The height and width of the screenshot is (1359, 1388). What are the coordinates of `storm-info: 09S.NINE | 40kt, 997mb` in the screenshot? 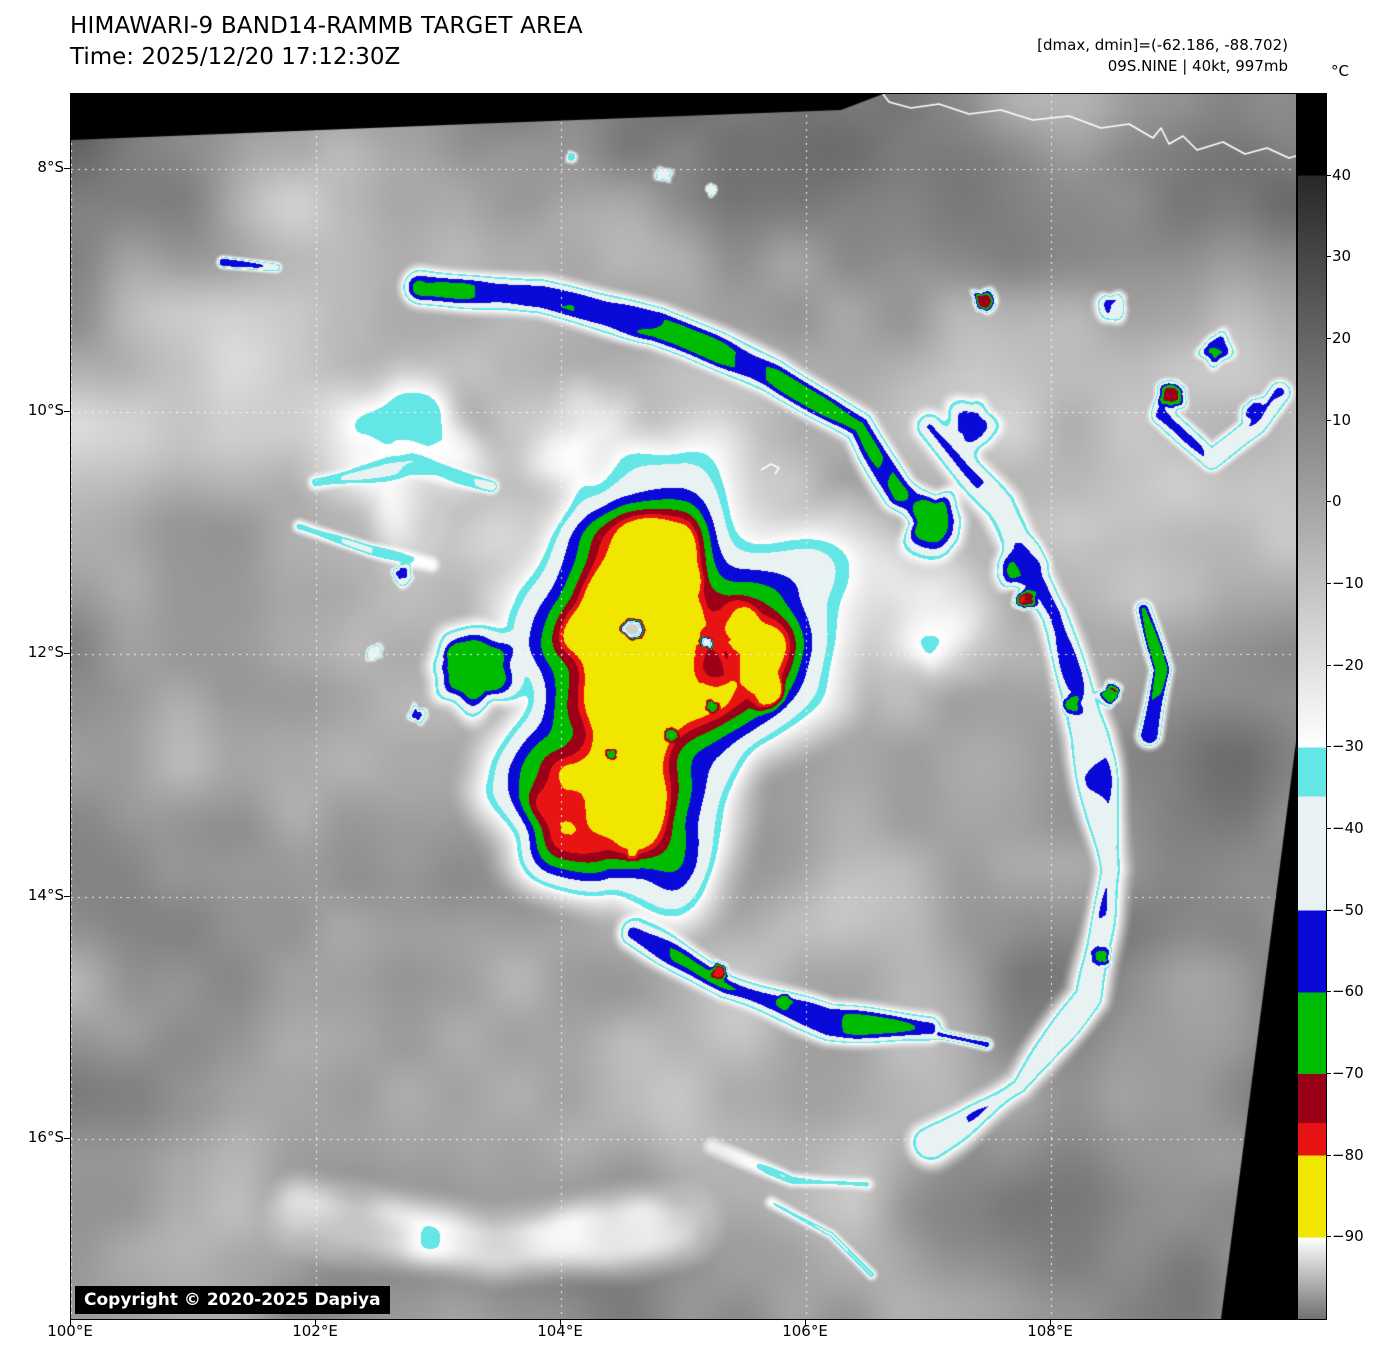 It's located at (1197, 66).